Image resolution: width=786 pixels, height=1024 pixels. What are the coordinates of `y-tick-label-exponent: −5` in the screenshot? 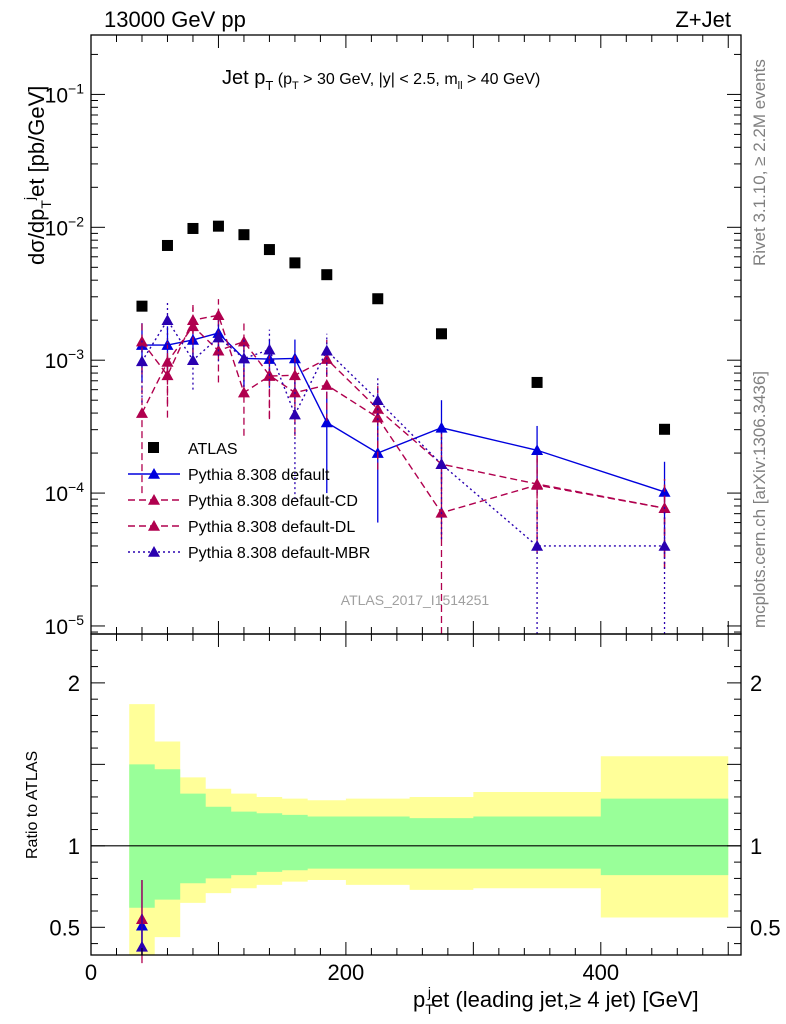 It's located at (76, 620).